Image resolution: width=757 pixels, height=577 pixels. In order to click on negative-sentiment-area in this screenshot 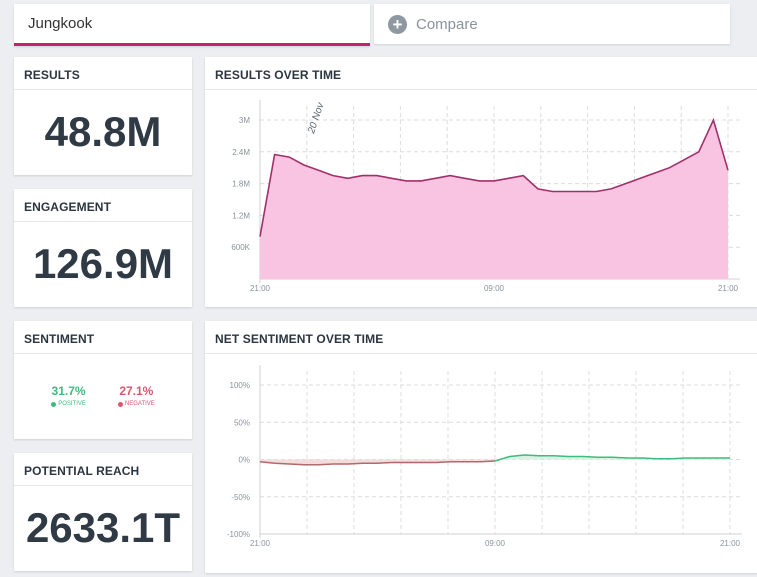, I will do `click(377, 462)`.